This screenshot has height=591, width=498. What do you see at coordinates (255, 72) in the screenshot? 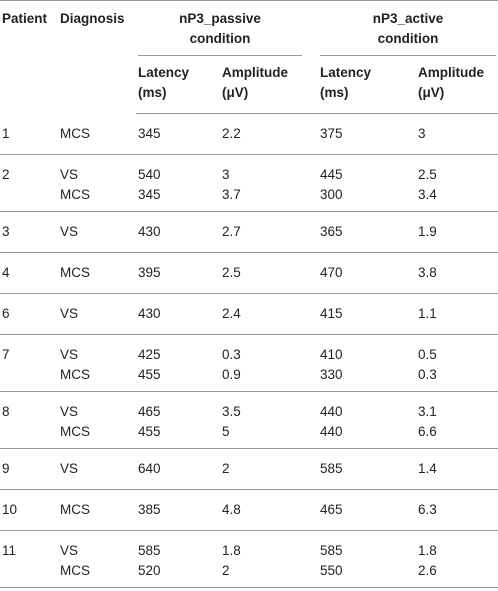
I see `header-line: Amplitude` at bounding box center [255, 72].